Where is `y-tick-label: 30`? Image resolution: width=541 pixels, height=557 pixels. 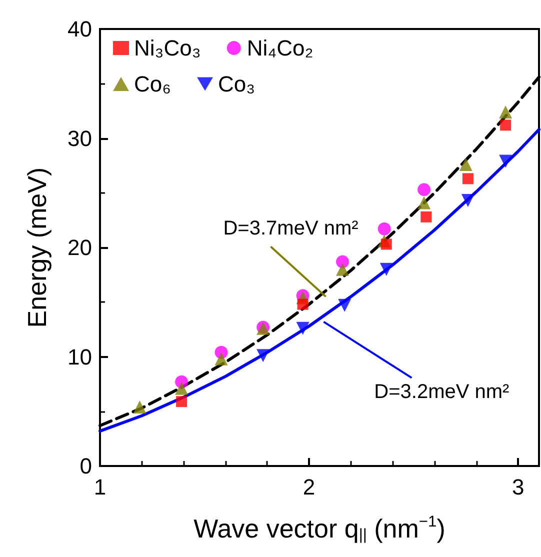
y-tick-label: 30 is located at coordinates (80, 138).